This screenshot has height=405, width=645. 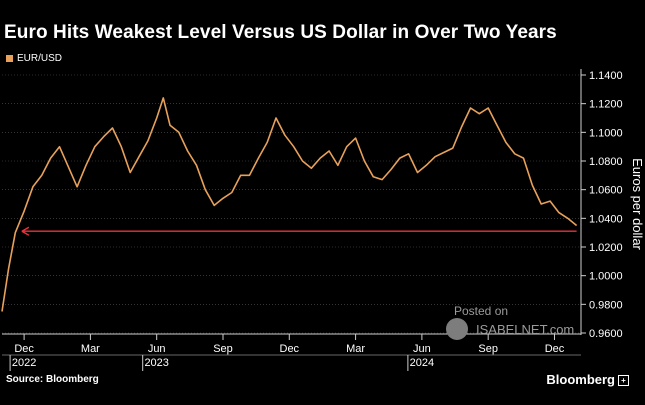 I want to click on y-tick-label: 1.1200, so click(x=606, y=105).